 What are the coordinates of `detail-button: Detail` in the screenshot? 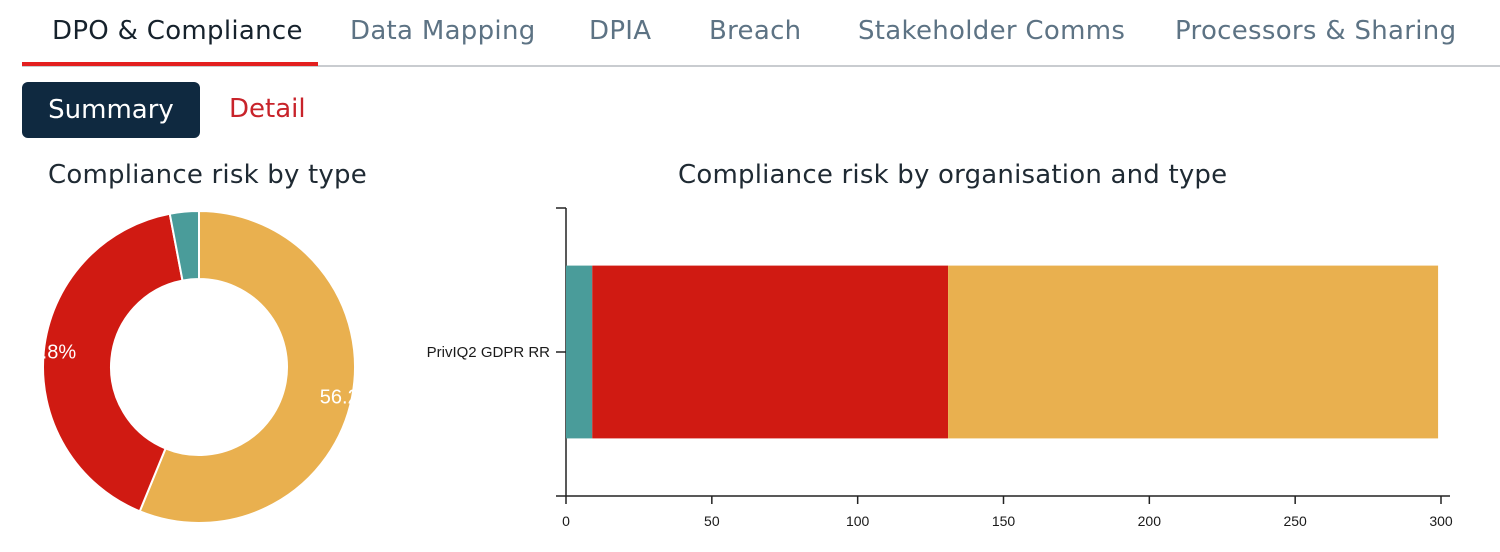 It's located at (267, 109).